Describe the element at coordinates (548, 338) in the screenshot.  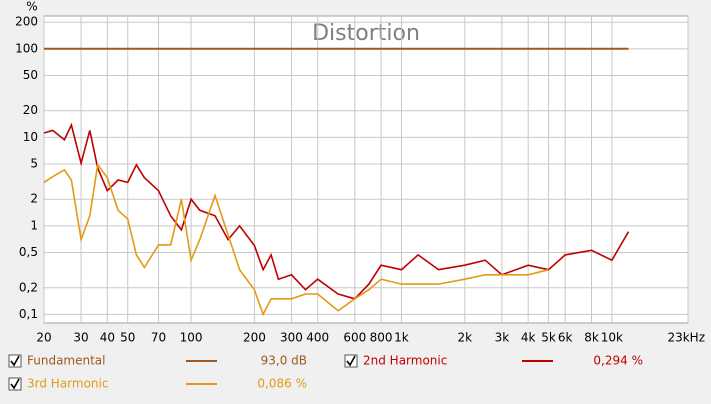
I see `x-tick-label: 5k` at that location.